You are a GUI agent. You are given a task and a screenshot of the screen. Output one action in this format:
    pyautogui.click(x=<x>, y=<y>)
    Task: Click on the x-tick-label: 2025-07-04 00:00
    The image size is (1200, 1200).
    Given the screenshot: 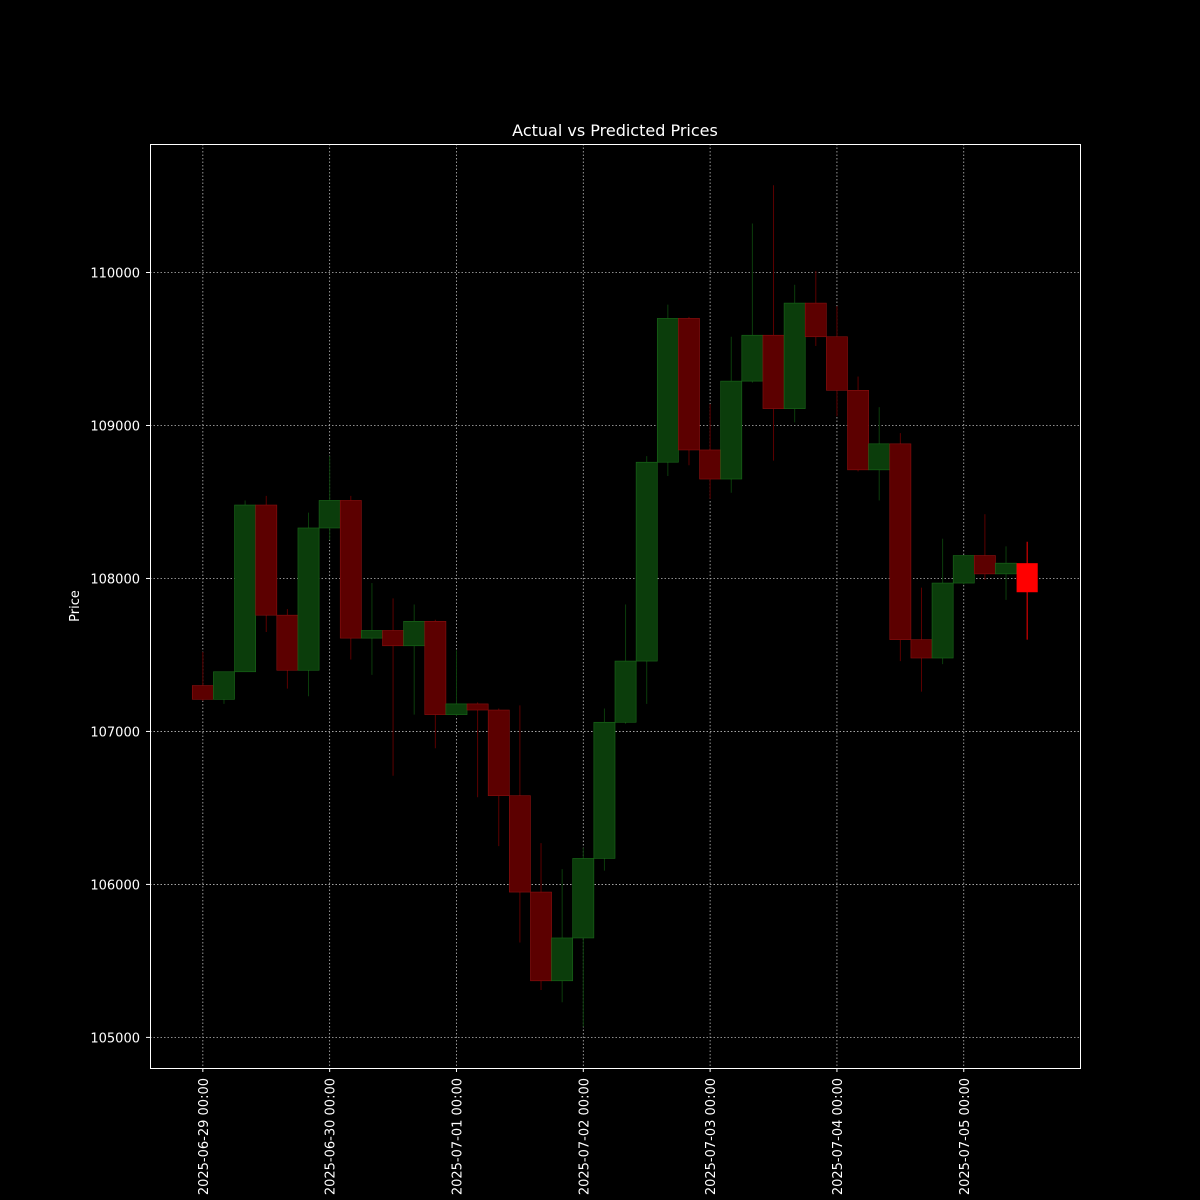 What is the action you would take?
    pyautogui.click(x=838, y=1136)
    